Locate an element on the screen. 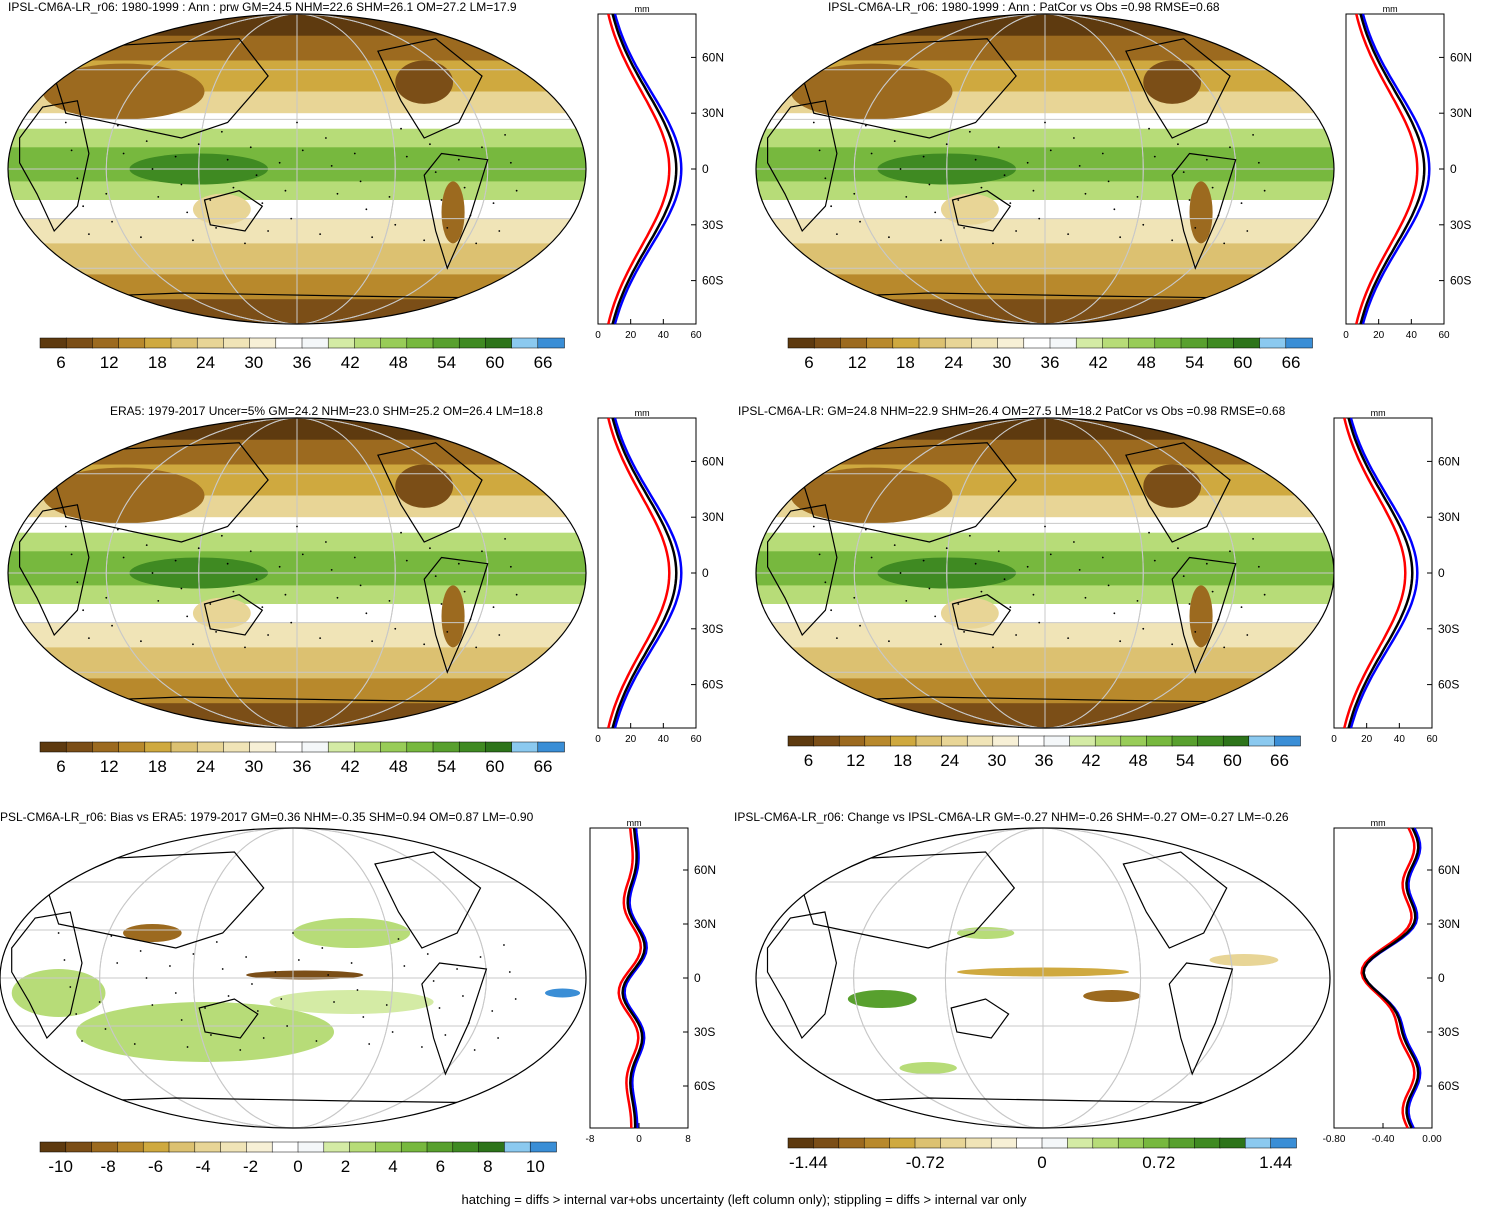 The image size is (1488, 1211). colorbar-tick: 30 is located at coordinates (253, 766).